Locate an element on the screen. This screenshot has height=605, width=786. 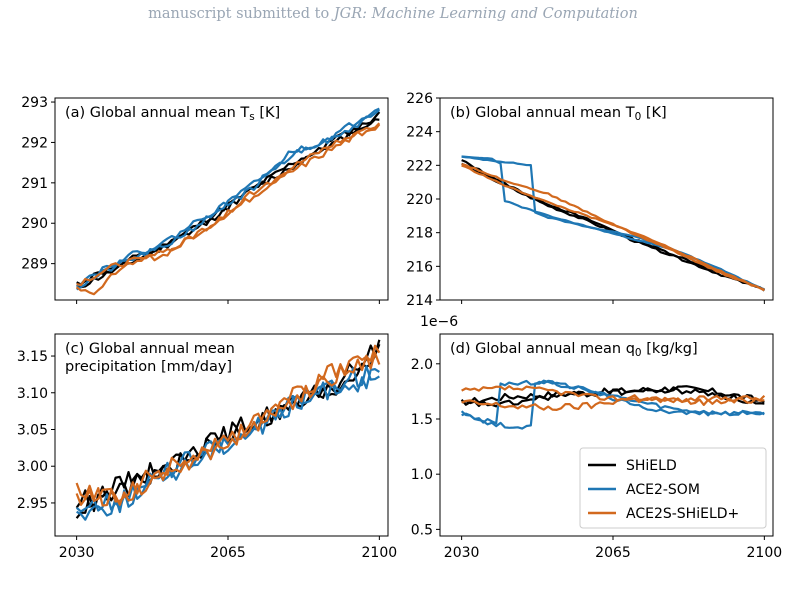
y-tick-label: 1.5 is located at coordinates (422, 420).